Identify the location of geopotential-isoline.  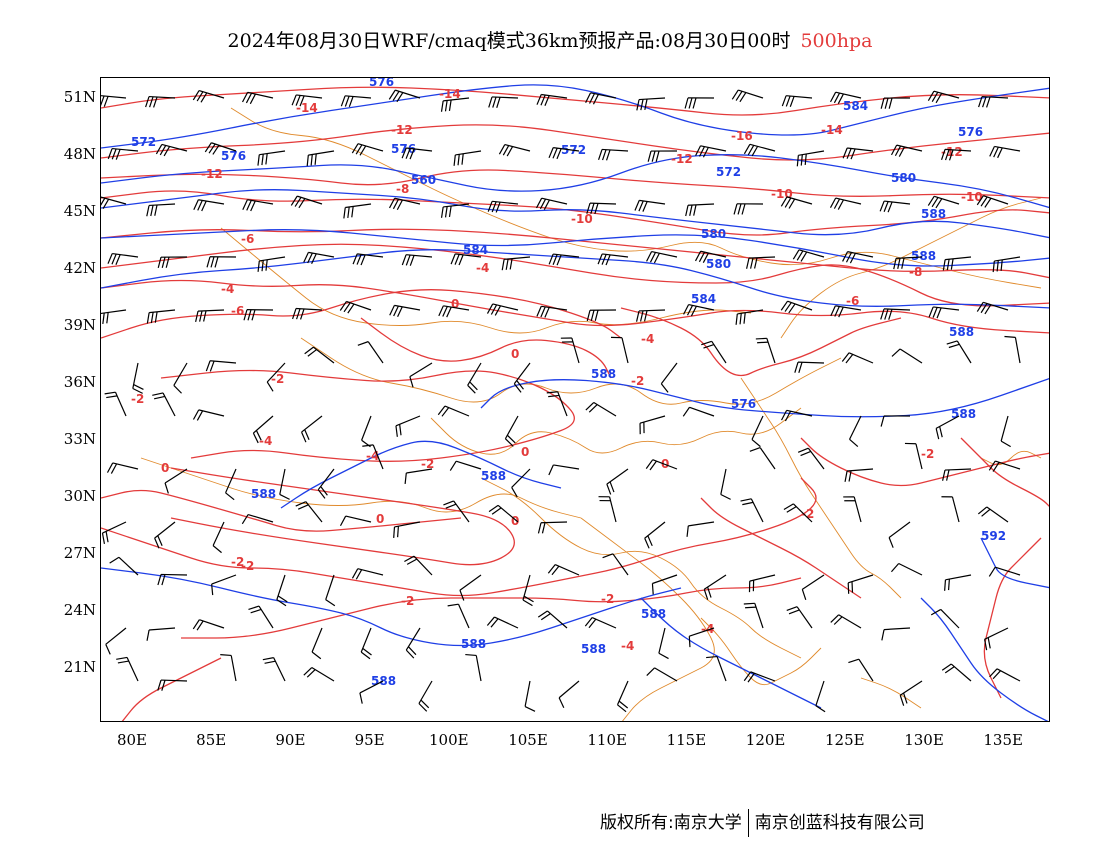
(391, 607).